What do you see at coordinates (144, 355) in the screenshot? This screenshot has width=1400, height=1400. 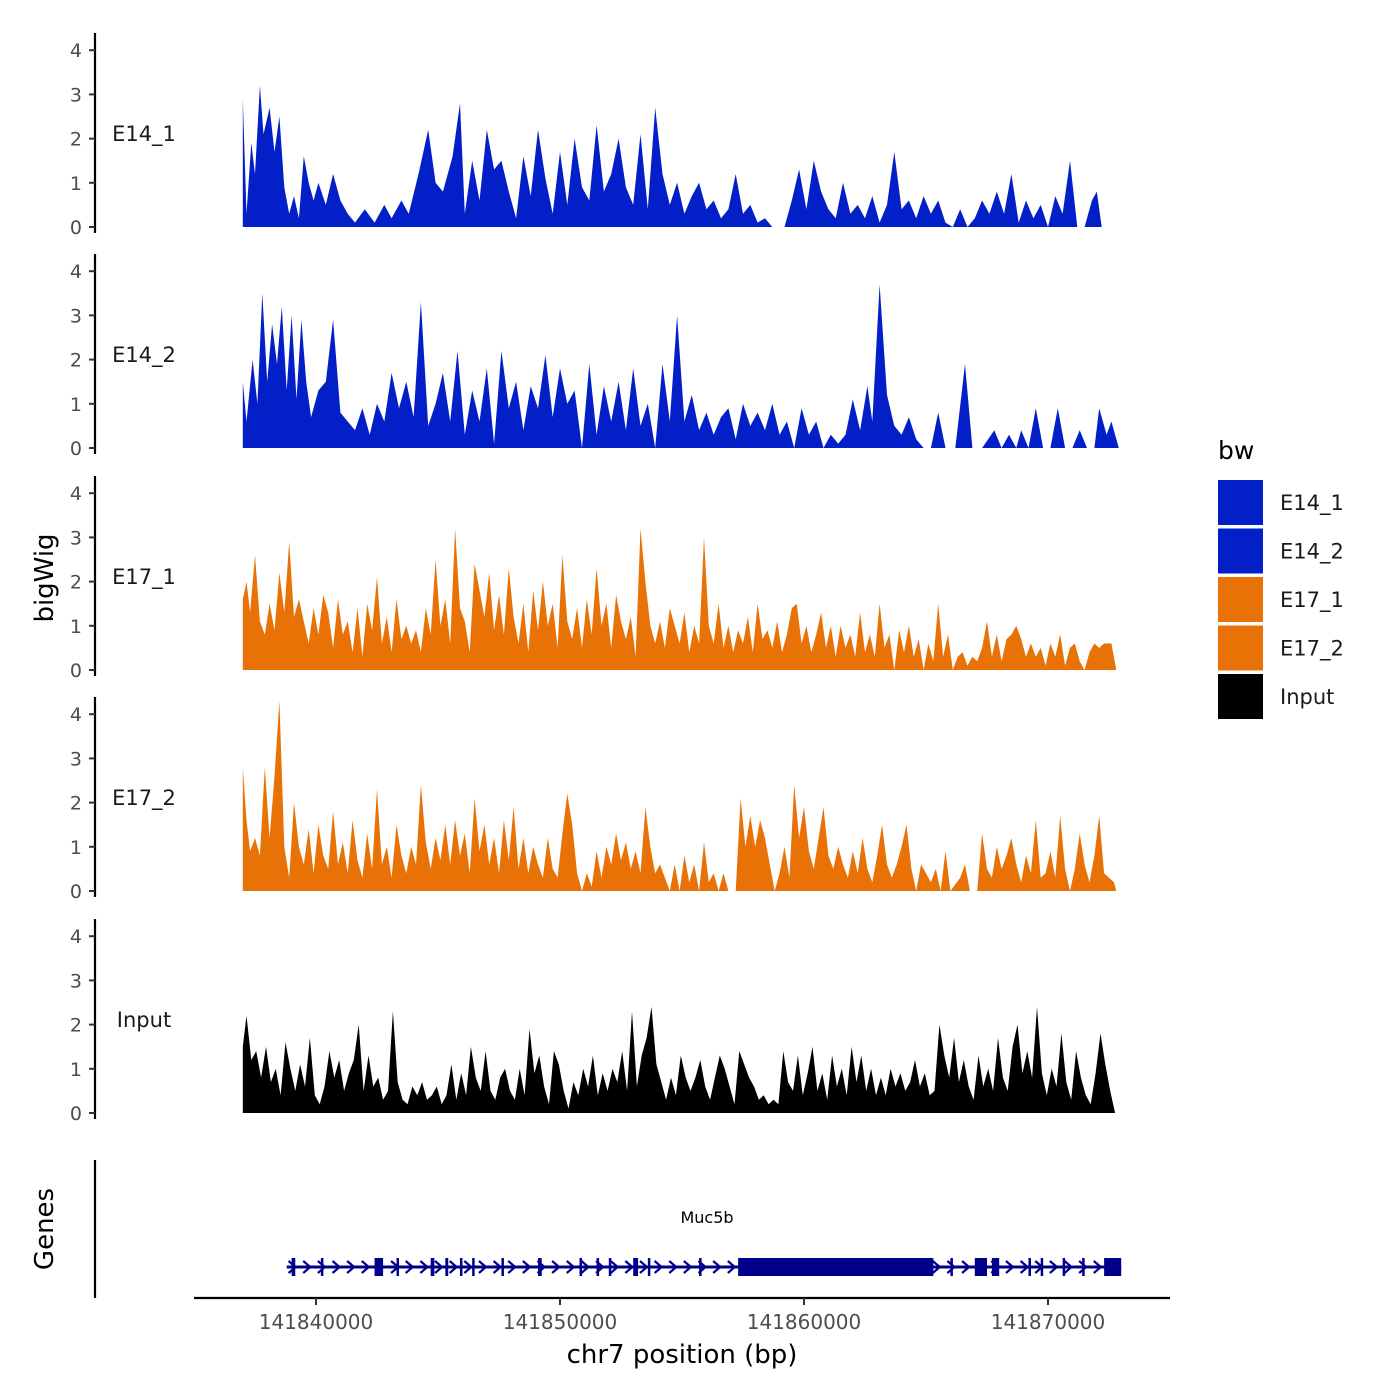 I see `track-label: E14_2` at bounding box center [144, 355].